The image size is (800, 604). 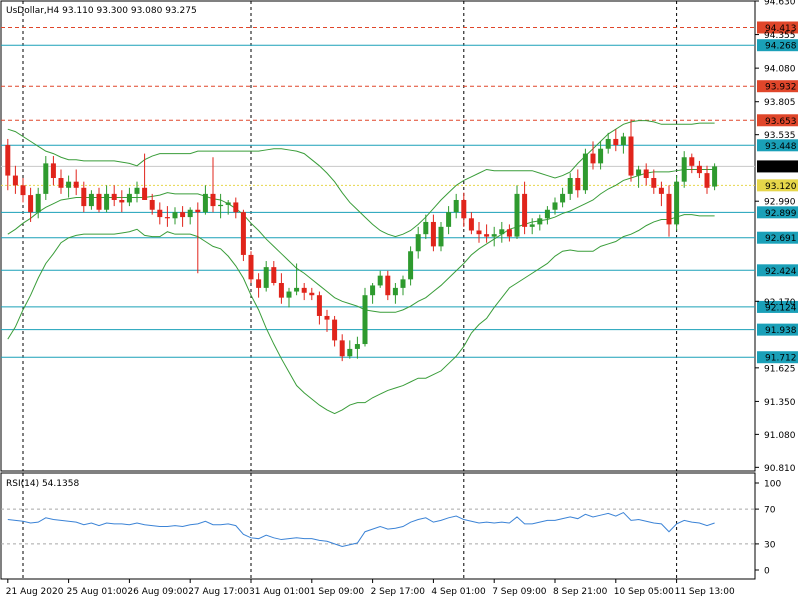 I want to click on price-tick-label: 94.355, so click(x=780, y=36).